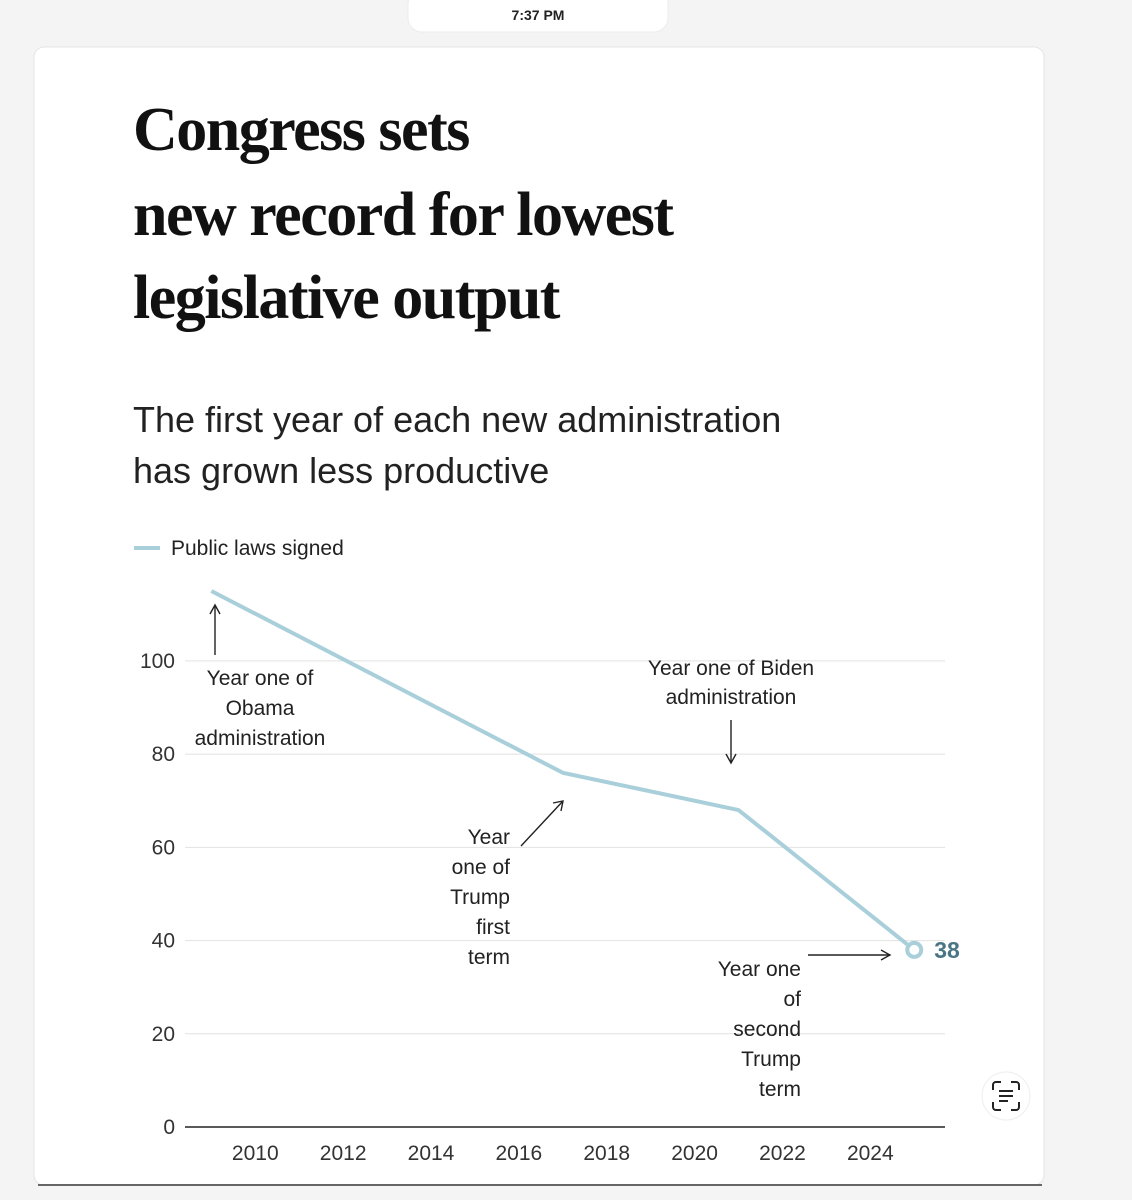 The image size is (1132, 1200). Describe the element at coordinates (870, 1153) in the screenshot. I see `x-tick-label: 2024` at that location.